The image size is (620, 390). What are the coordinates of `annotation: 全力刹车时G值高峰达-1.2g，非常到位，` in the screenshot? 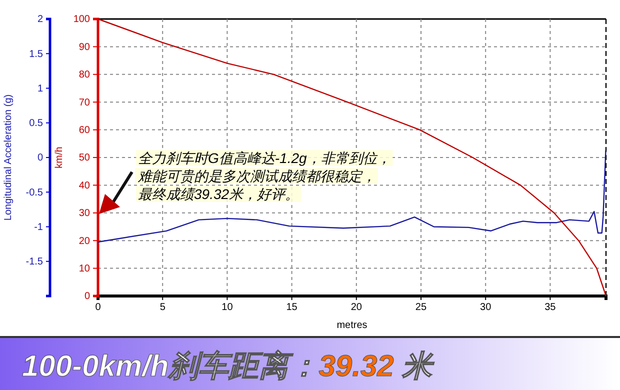 It's located at (264, 158).